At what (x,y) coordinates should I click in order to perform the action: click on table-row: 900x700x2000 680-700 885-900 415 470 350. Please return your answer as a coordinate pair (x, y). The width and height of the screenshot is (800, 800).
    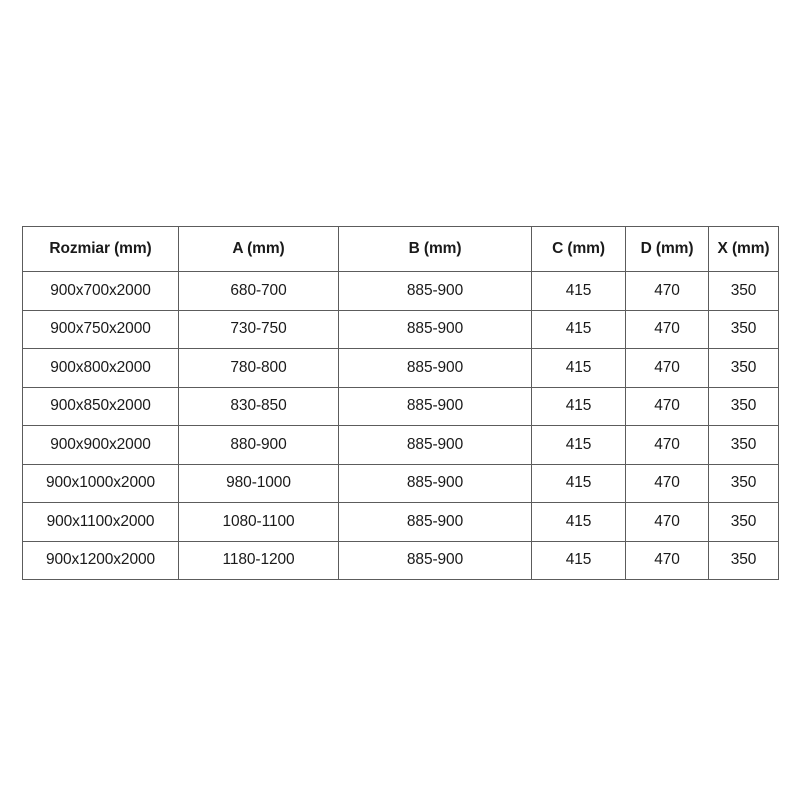
    Looking at the image, I should click on (400, 291).